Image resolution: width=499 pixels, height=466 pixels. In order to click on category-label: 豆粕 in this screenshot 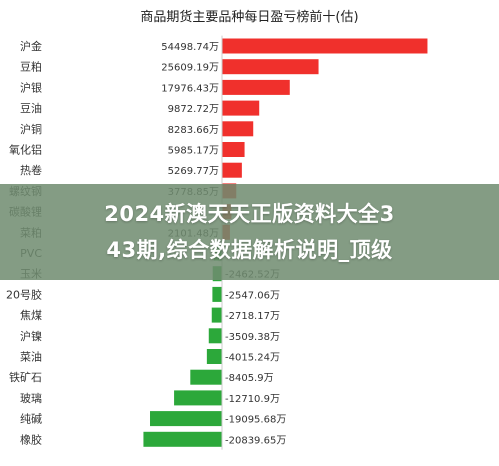, I will do `click(31, 67)`.